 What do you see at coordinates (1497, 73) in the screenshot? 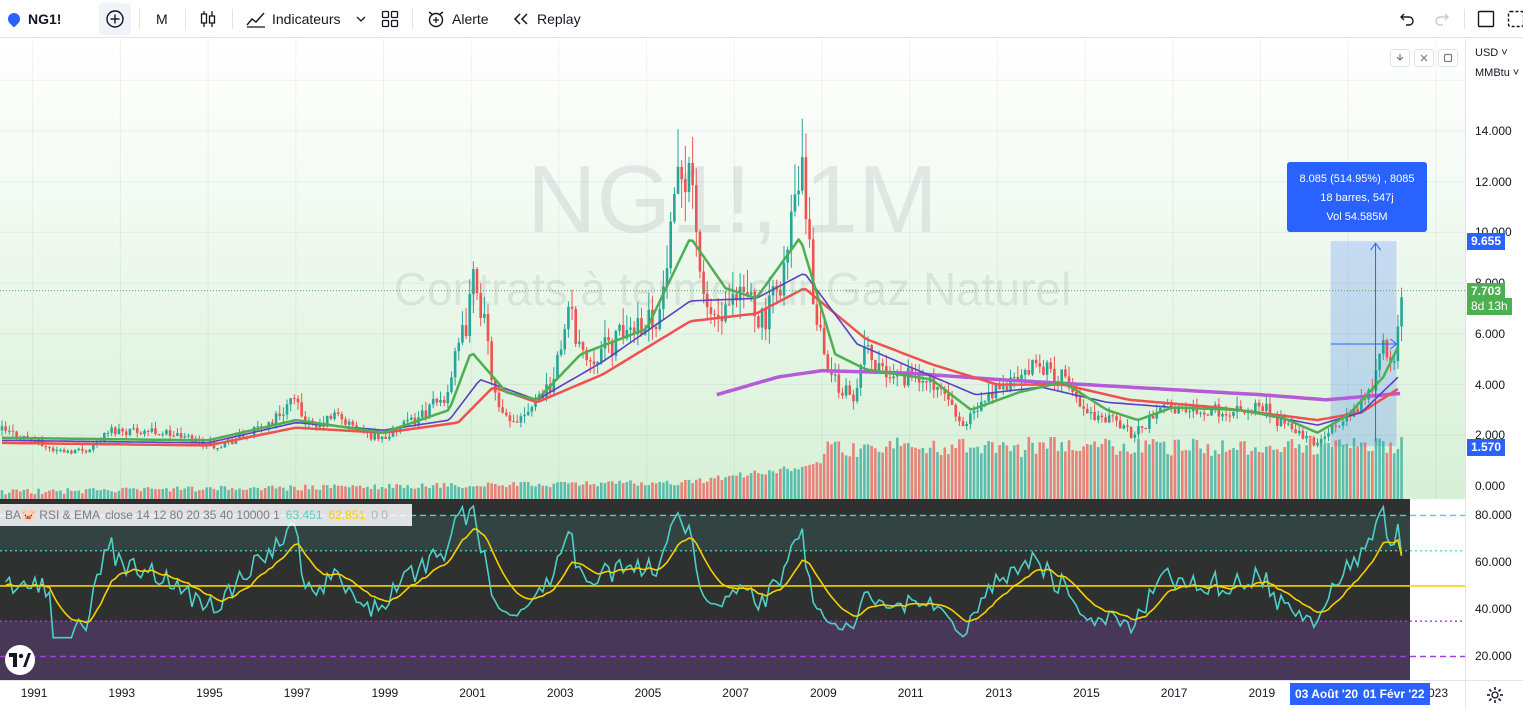
I see `unit-selector: MMBtu ˅` at bounding box center [1497, 73].